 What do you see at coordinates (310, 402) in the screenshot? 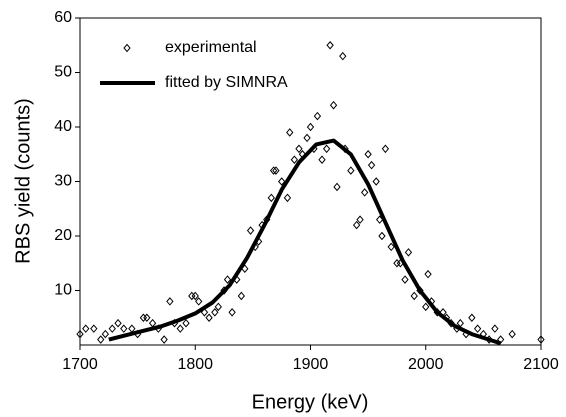
I see `x-axis-title: Energy (keV)` at bounding box center [310, 402].